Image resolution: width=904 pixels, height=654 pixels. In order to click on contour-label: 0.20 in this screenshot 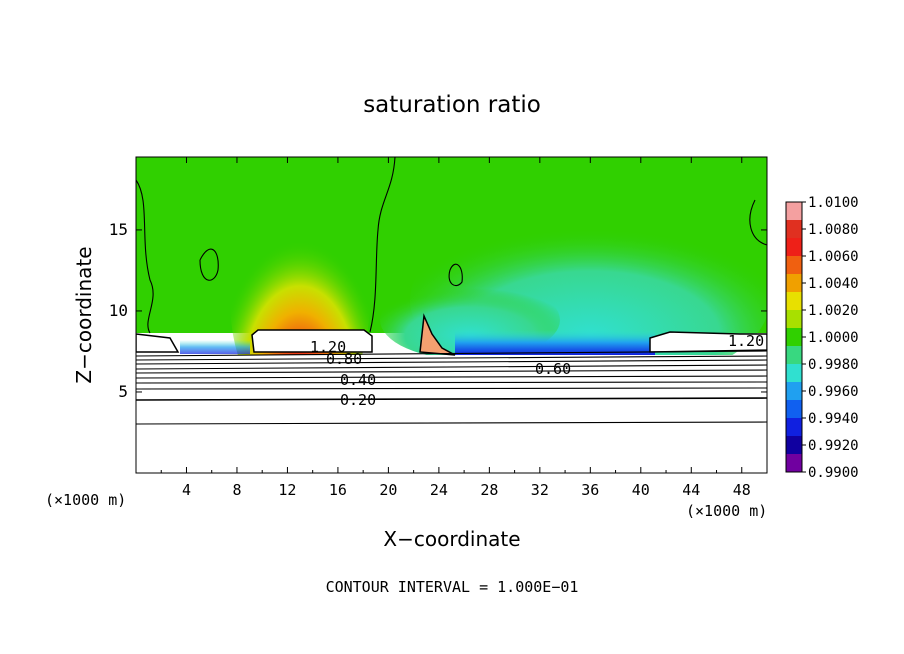, I will do `click(358, 400)`.